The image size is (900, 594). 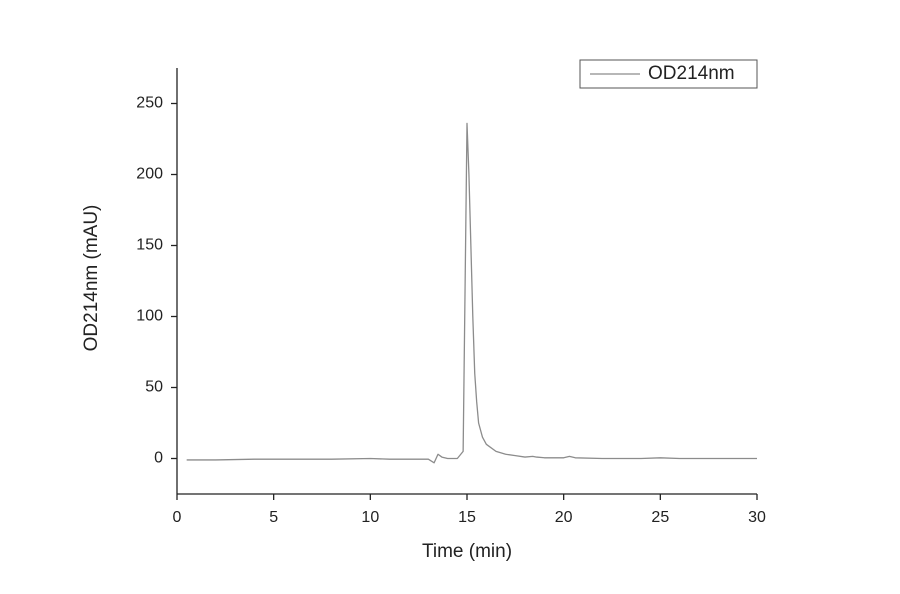 I want to click on y-tick-label: 150, so click(x=149, y=245).